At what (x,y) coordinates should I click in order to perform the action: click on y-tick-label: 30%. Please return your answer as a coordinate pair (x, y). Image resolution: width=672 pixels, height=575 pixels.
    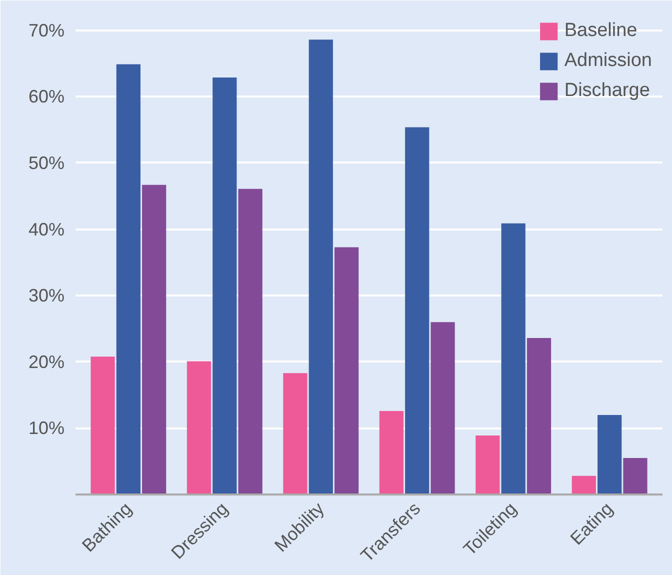
    Looking at the image, I should click on (46, 296).